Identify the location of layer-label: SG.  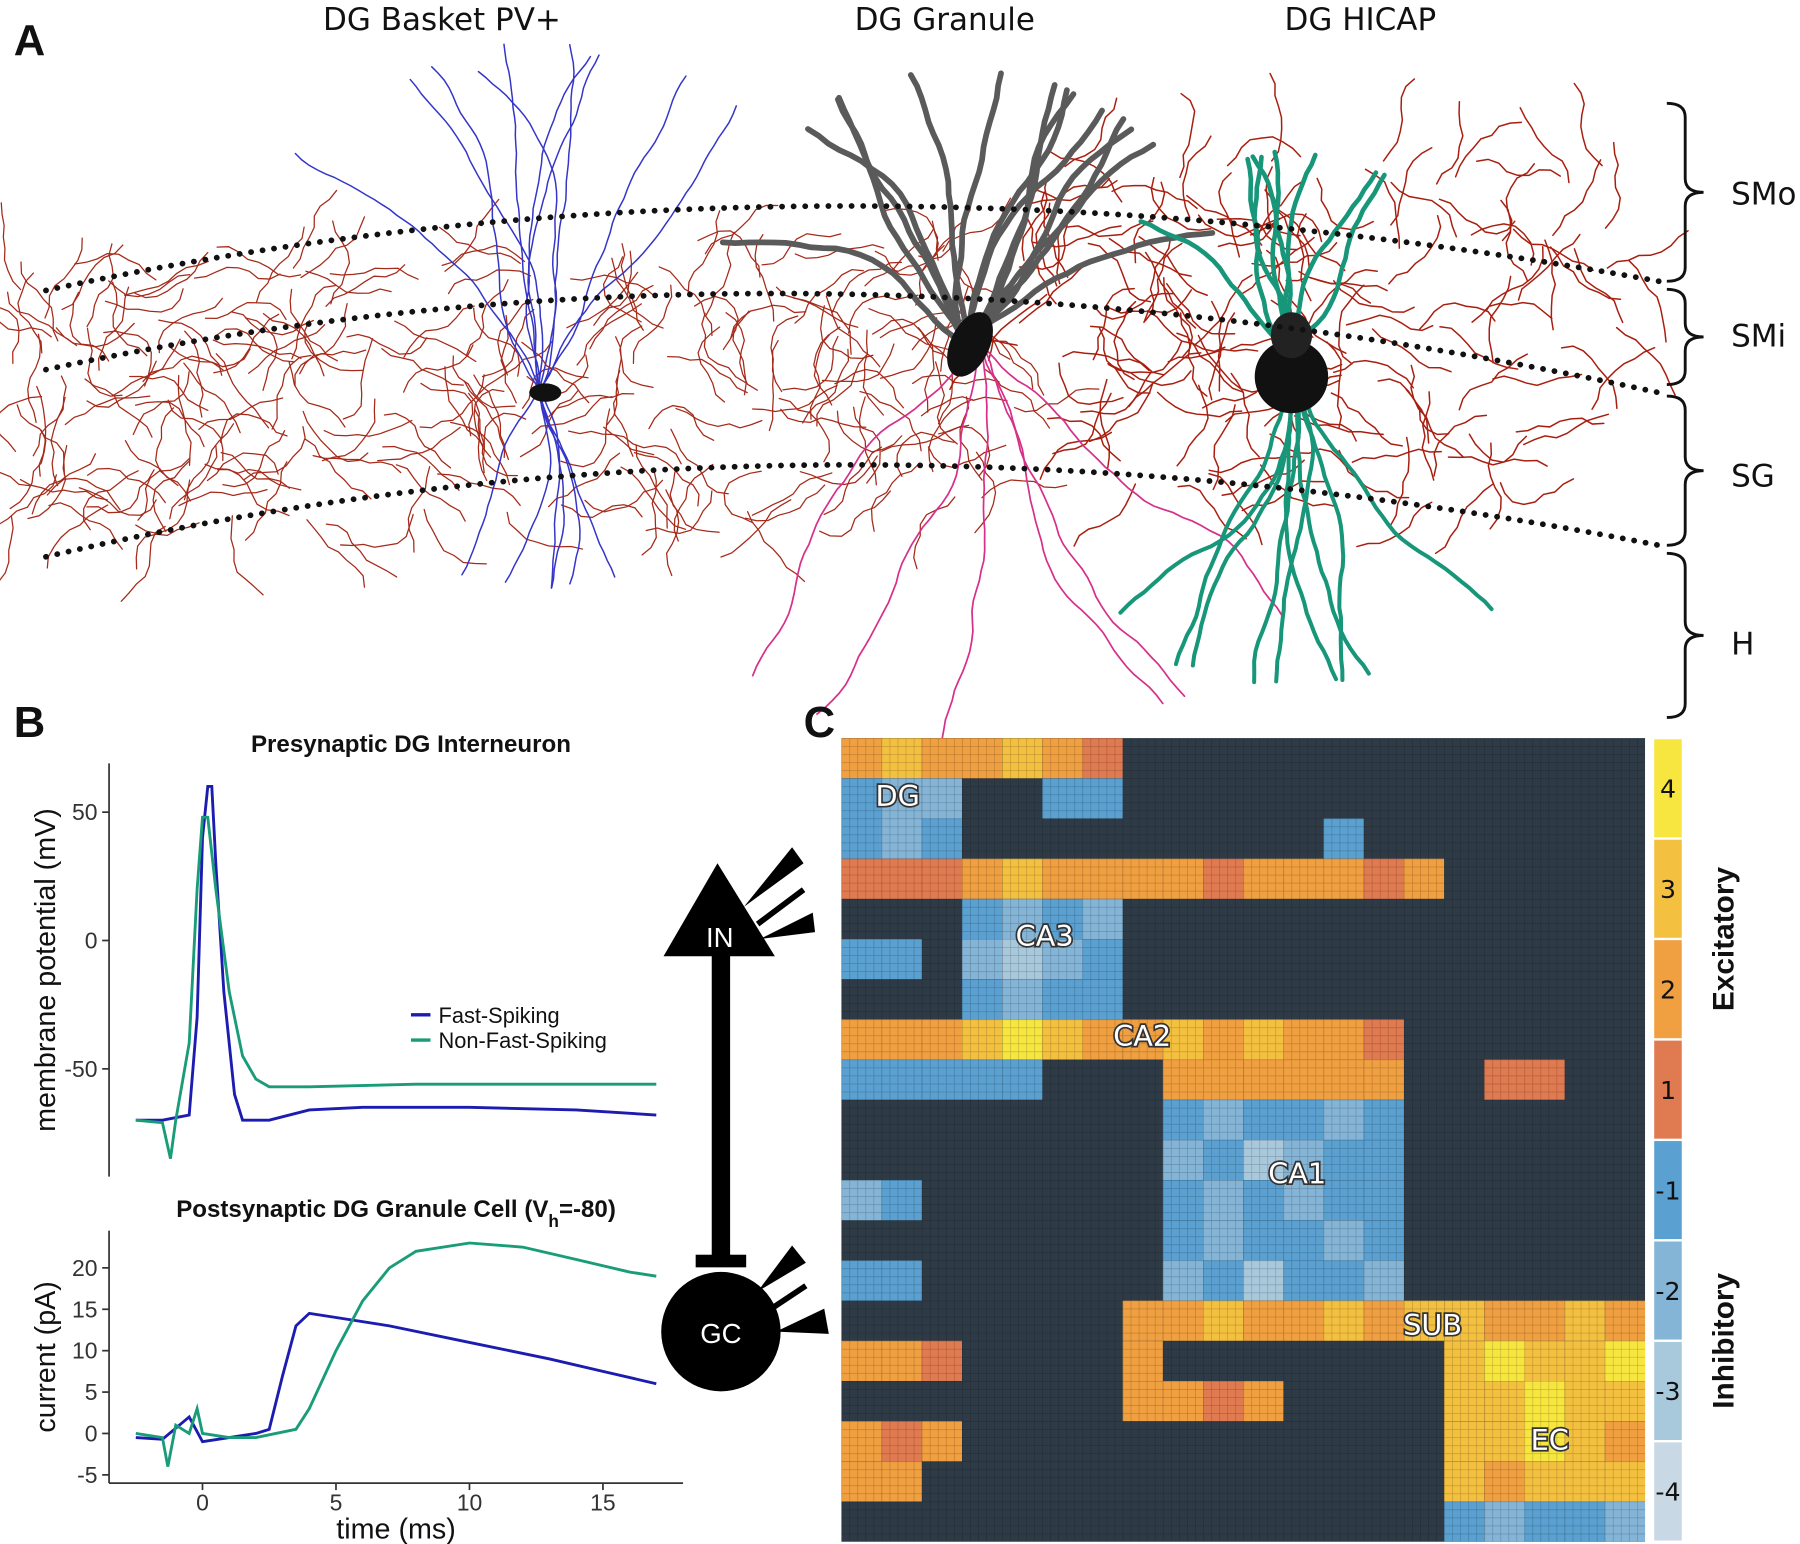
(1753, 477).